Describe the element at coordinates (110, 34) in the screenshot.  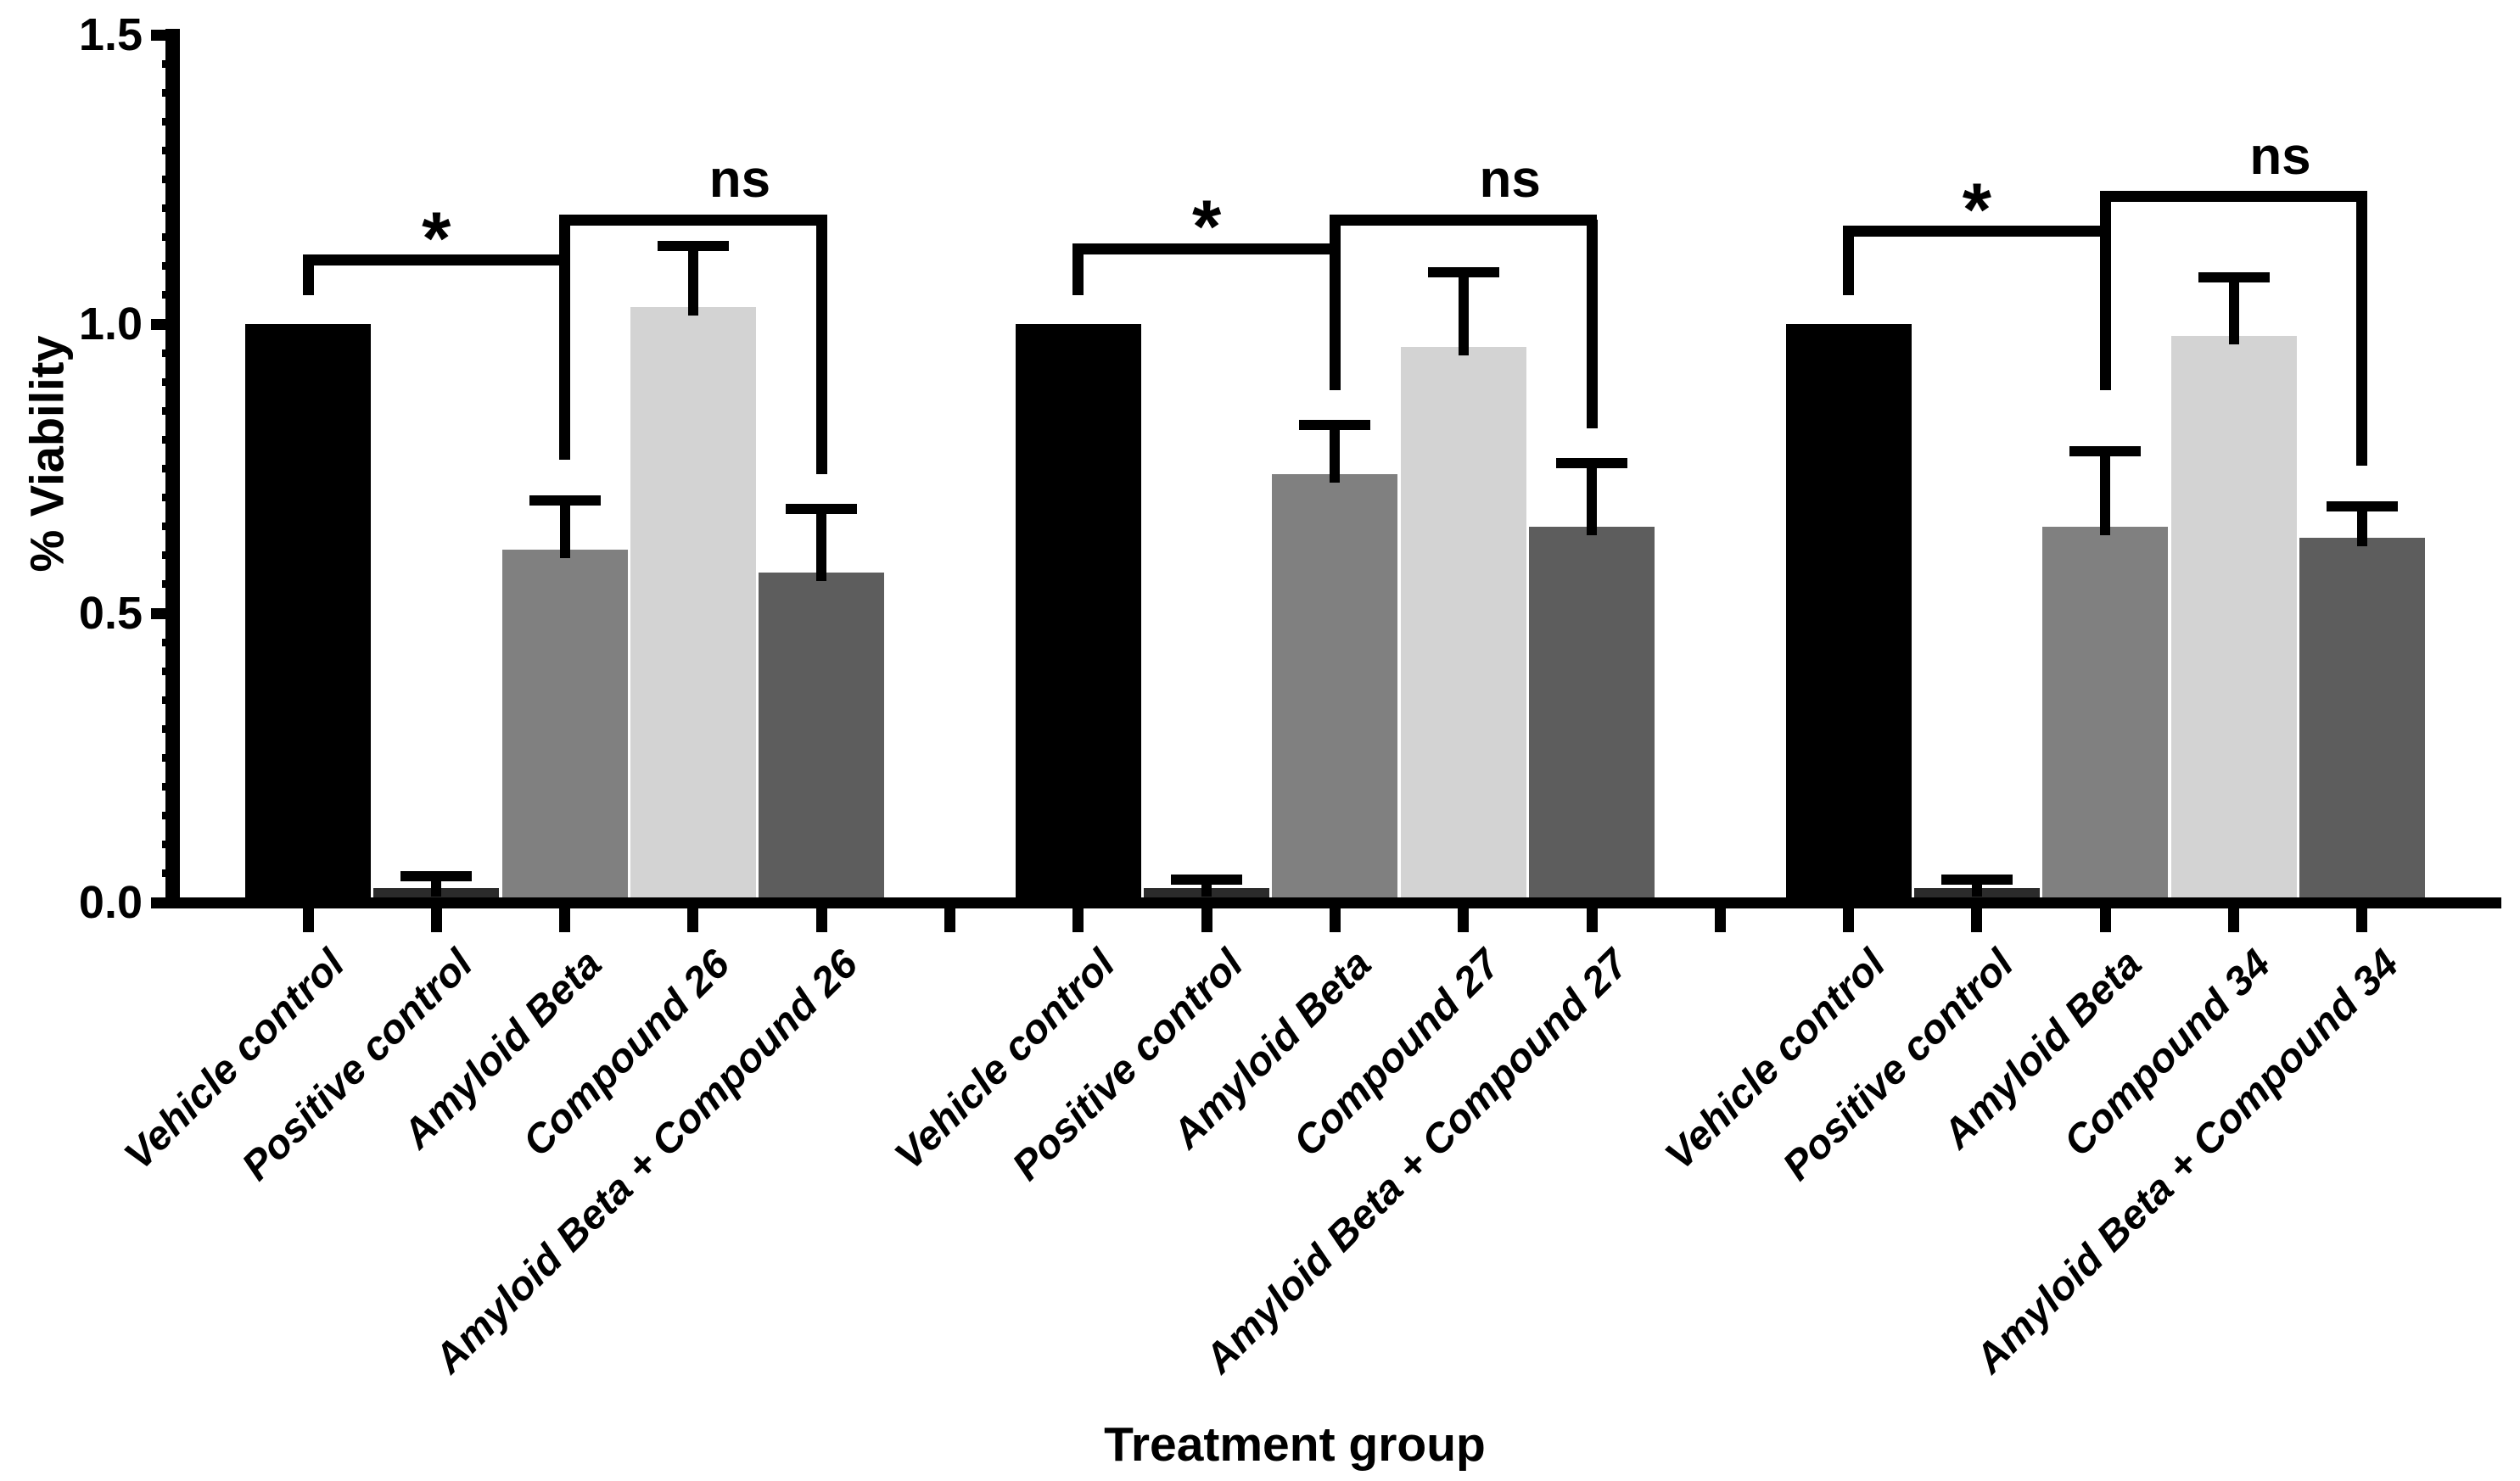
I see `y-tick-label-1.5: 1.5` at that location.